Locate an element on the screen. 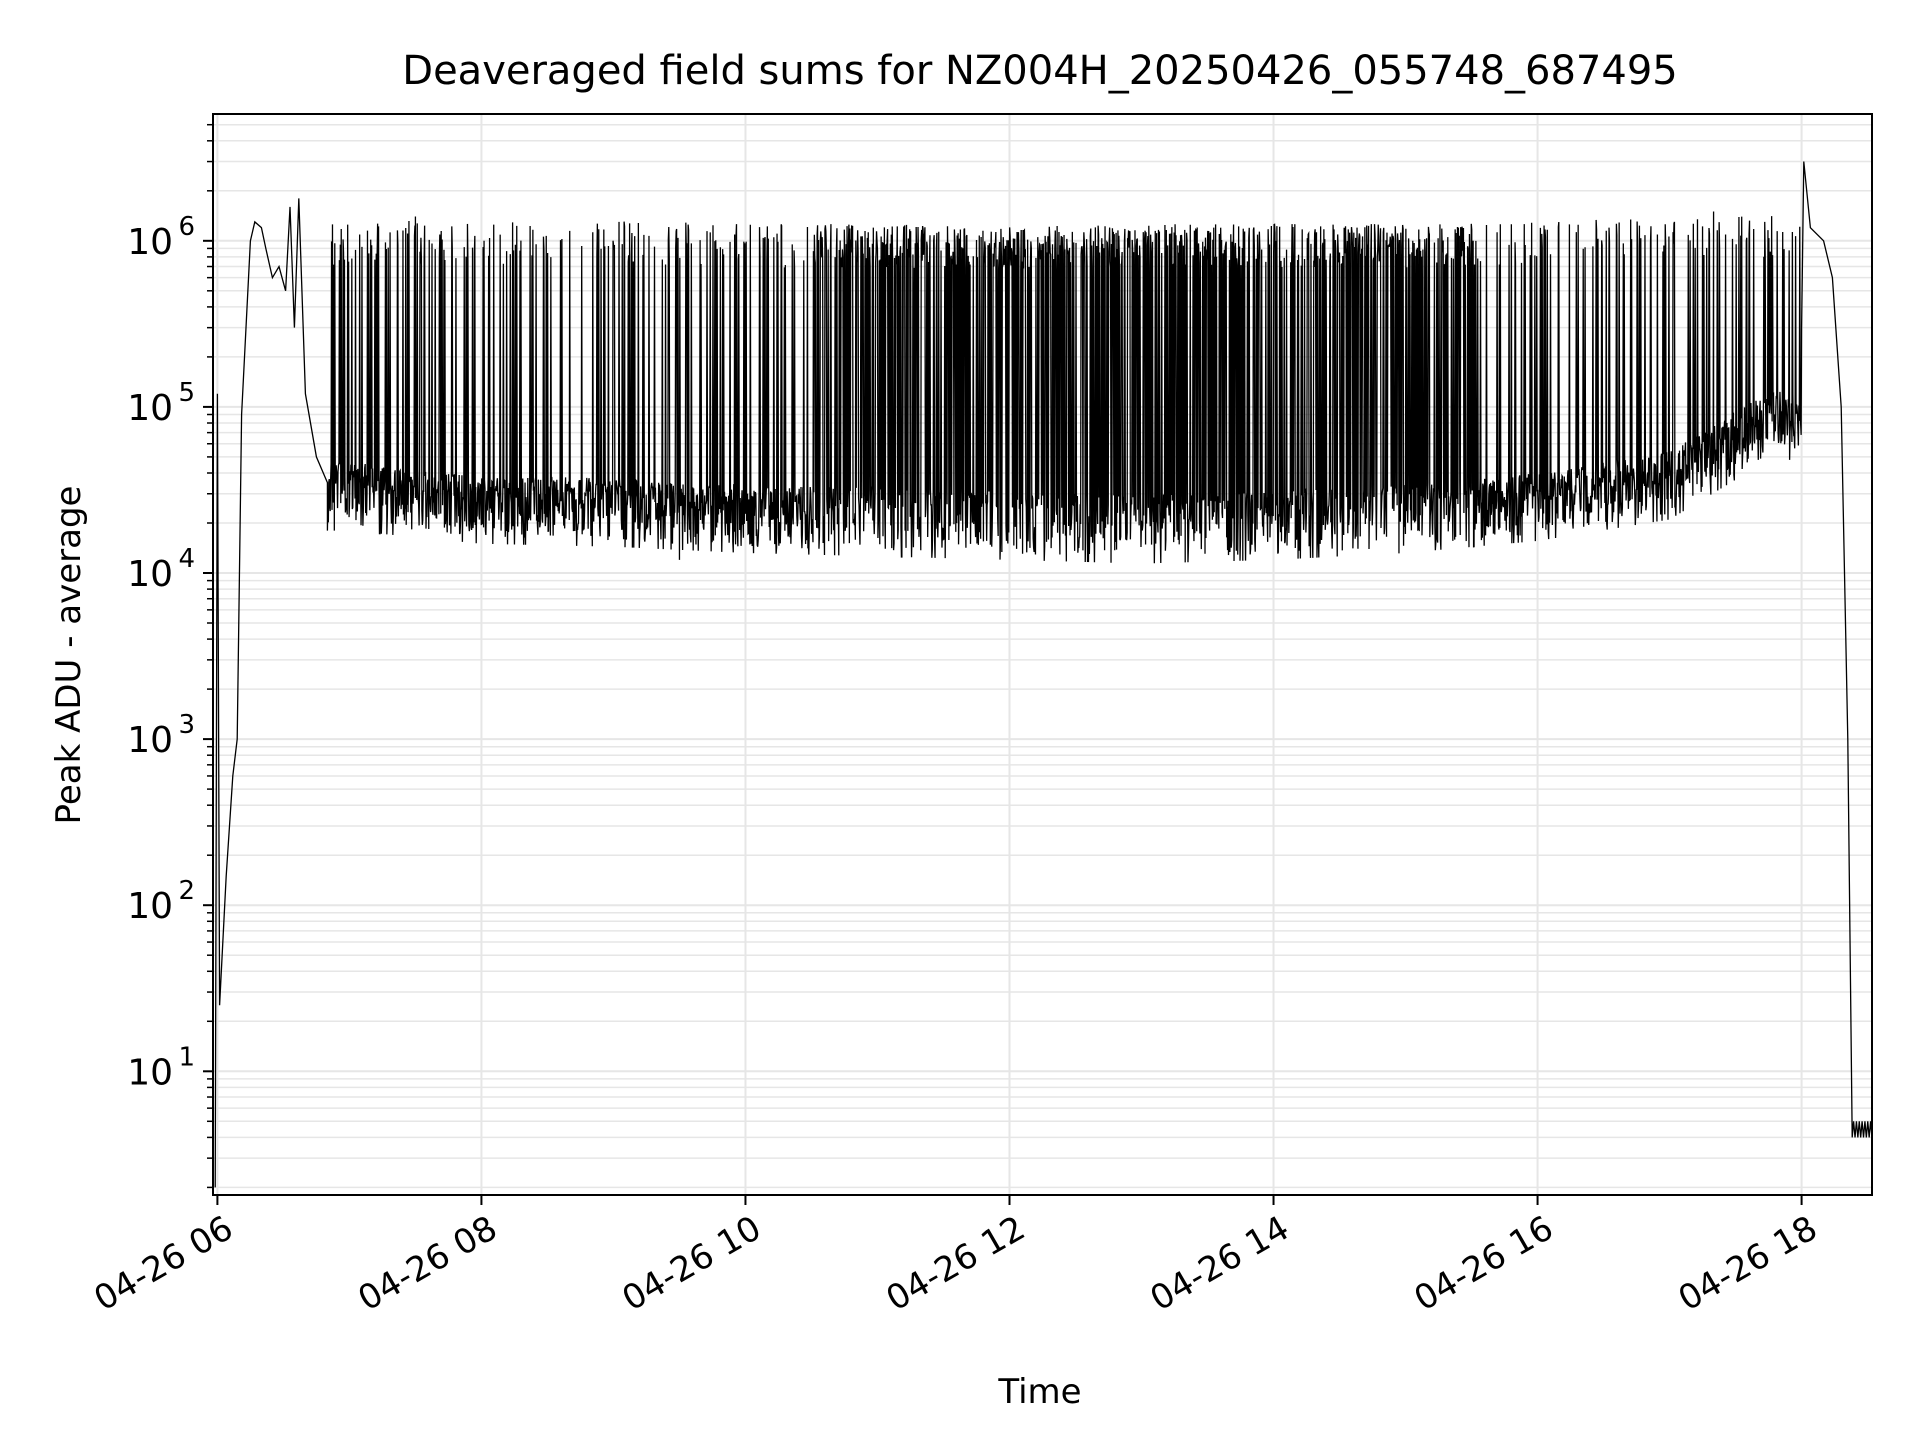 The image size is (1920, 1440). y-axis-label: Peak ADU - average is located at coordinates (69, 655).